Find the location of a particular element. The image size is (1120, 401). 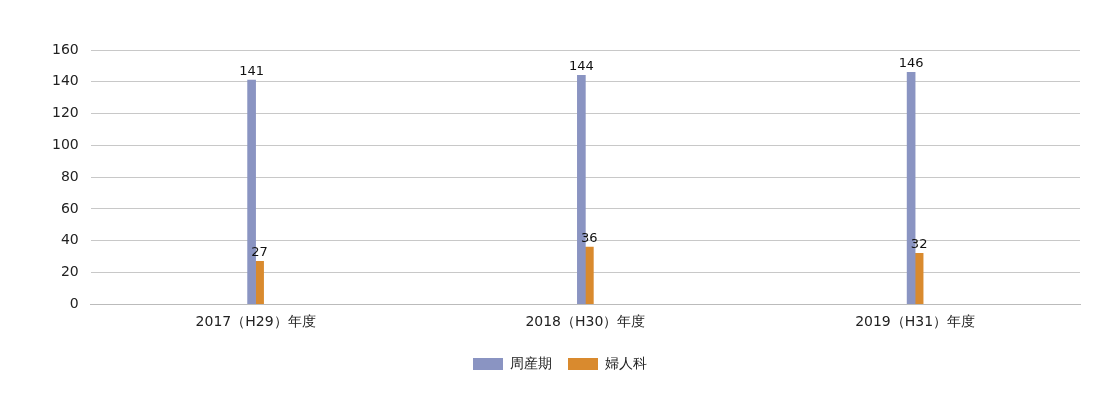

data-label: 144 is located at coordinates (581, 66).